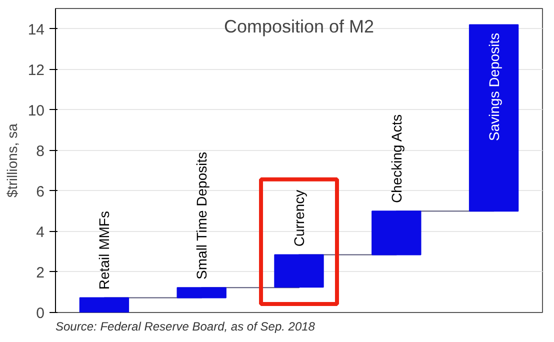 This screenshot has height=342, width=554. Describe the element at coordinates (104, 250) in the screenshot. I see `x-tick-label: Retail MMFs` at that location.